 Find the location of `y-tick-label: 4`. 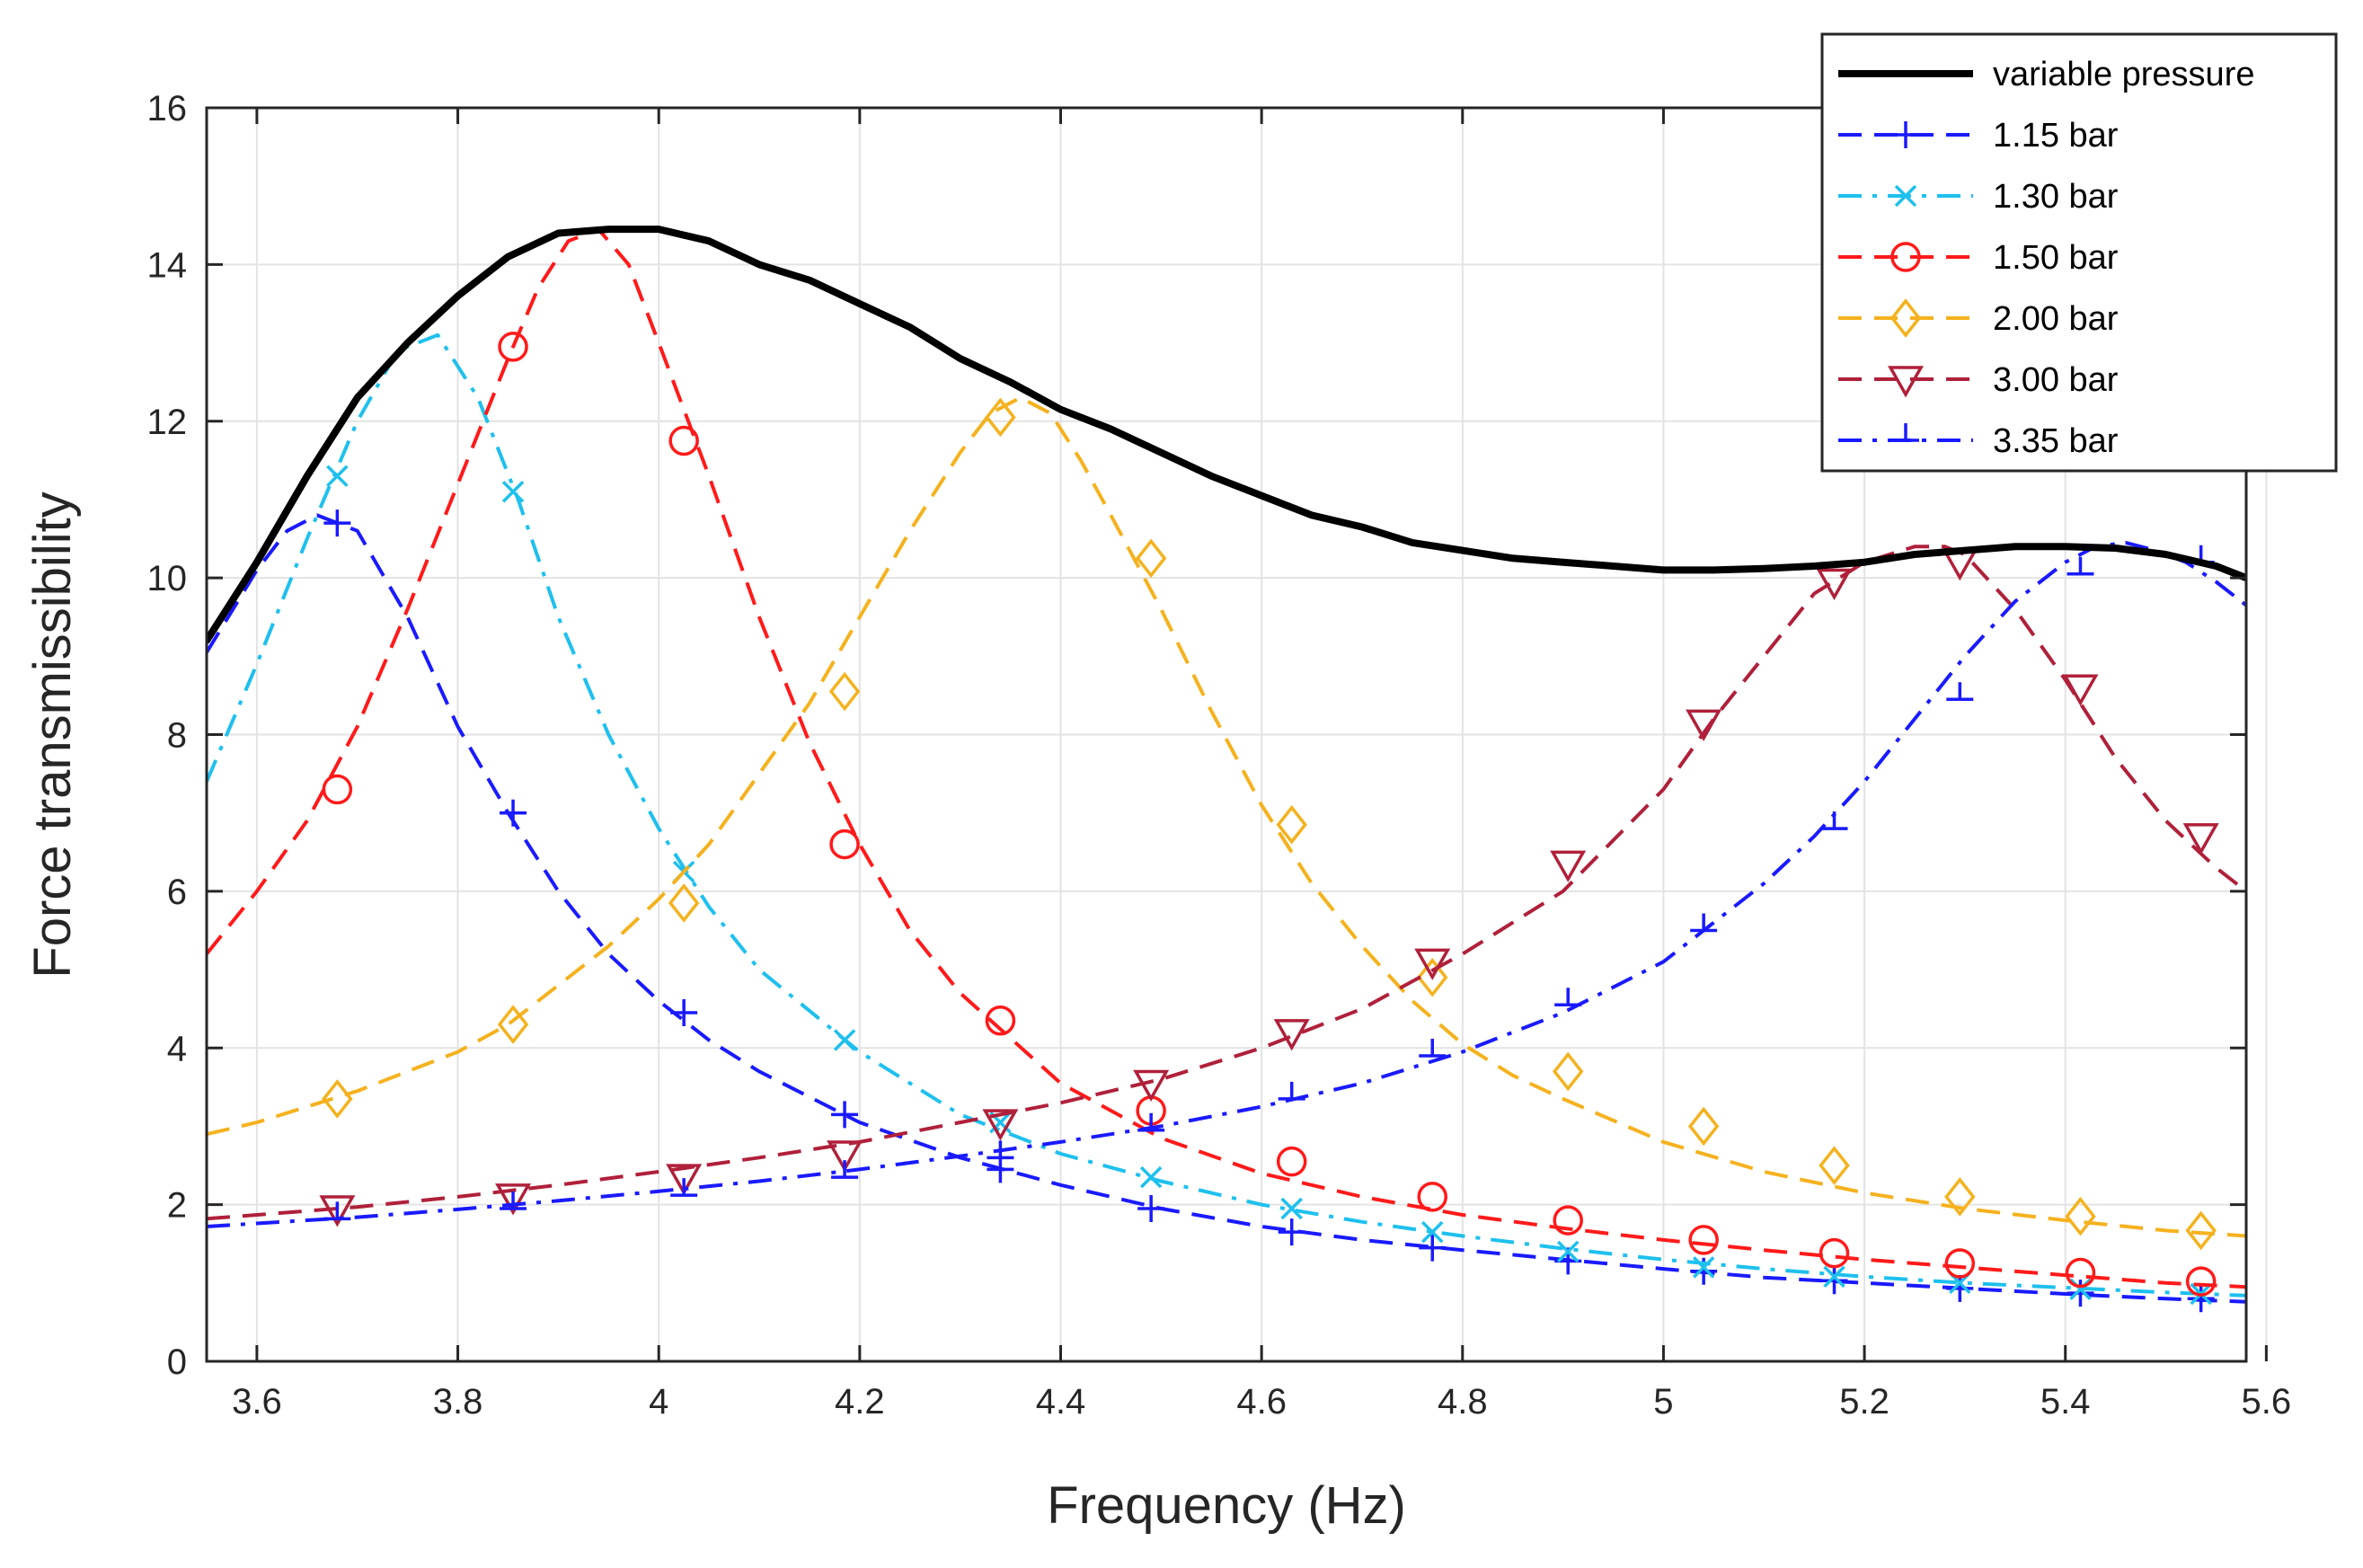

y-tick-label: 4 is located at coordinates (177, 1048).